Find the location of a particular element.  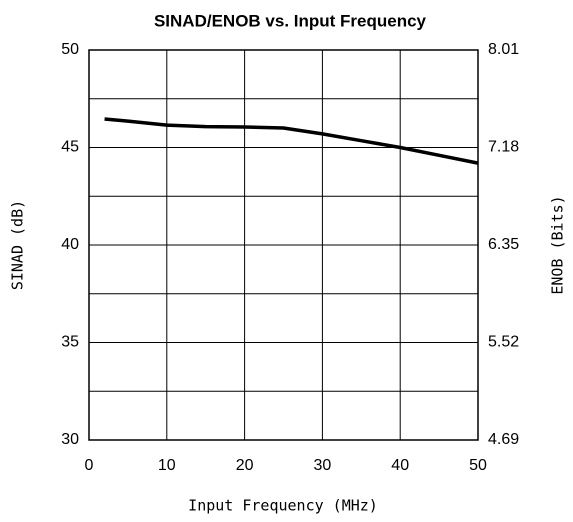

x-axis-label: Input Frequency (MHz) is located at coordinates (283, 506).